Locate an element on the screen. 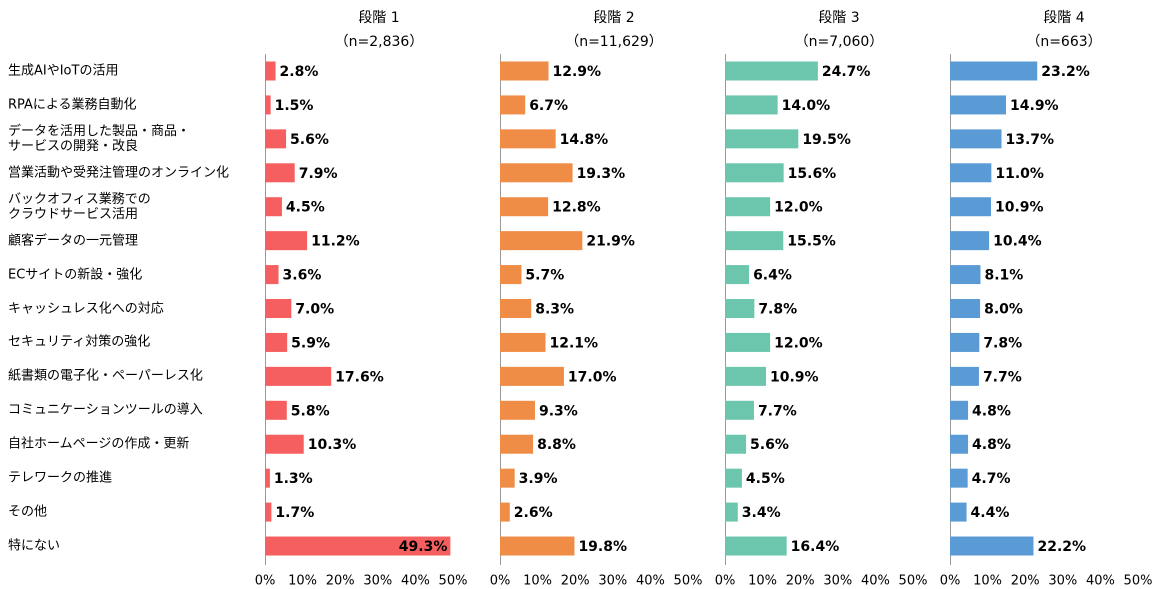  value-label: 1.7% is located at coordinates (294, 513).